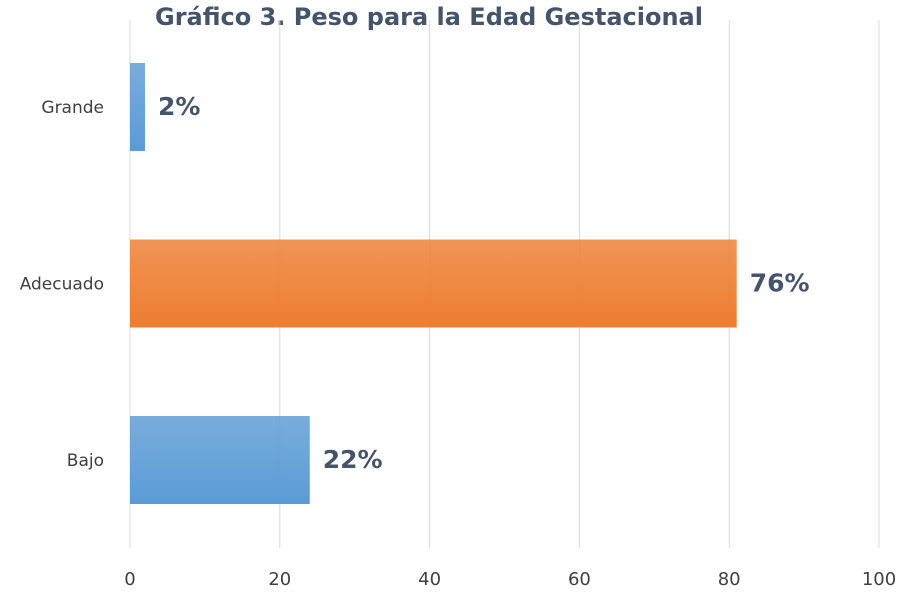 Image resolution: width=901 pixels, height=592 pixels. I want to click on x-tick-label: 80, so click(729, 579).